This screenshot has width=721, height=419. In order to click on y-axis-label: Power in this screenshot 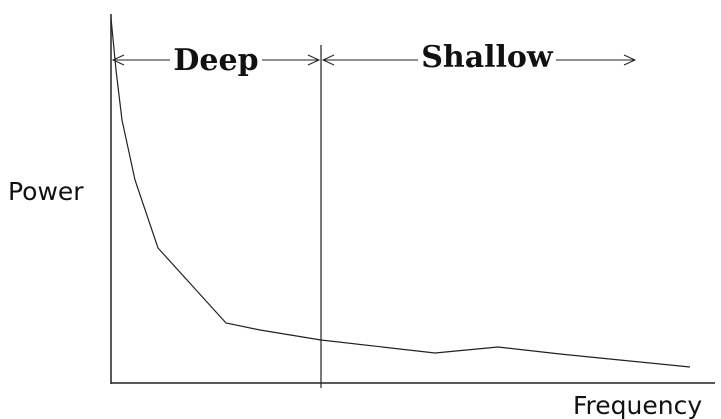, I will do `click(46, 191)`.